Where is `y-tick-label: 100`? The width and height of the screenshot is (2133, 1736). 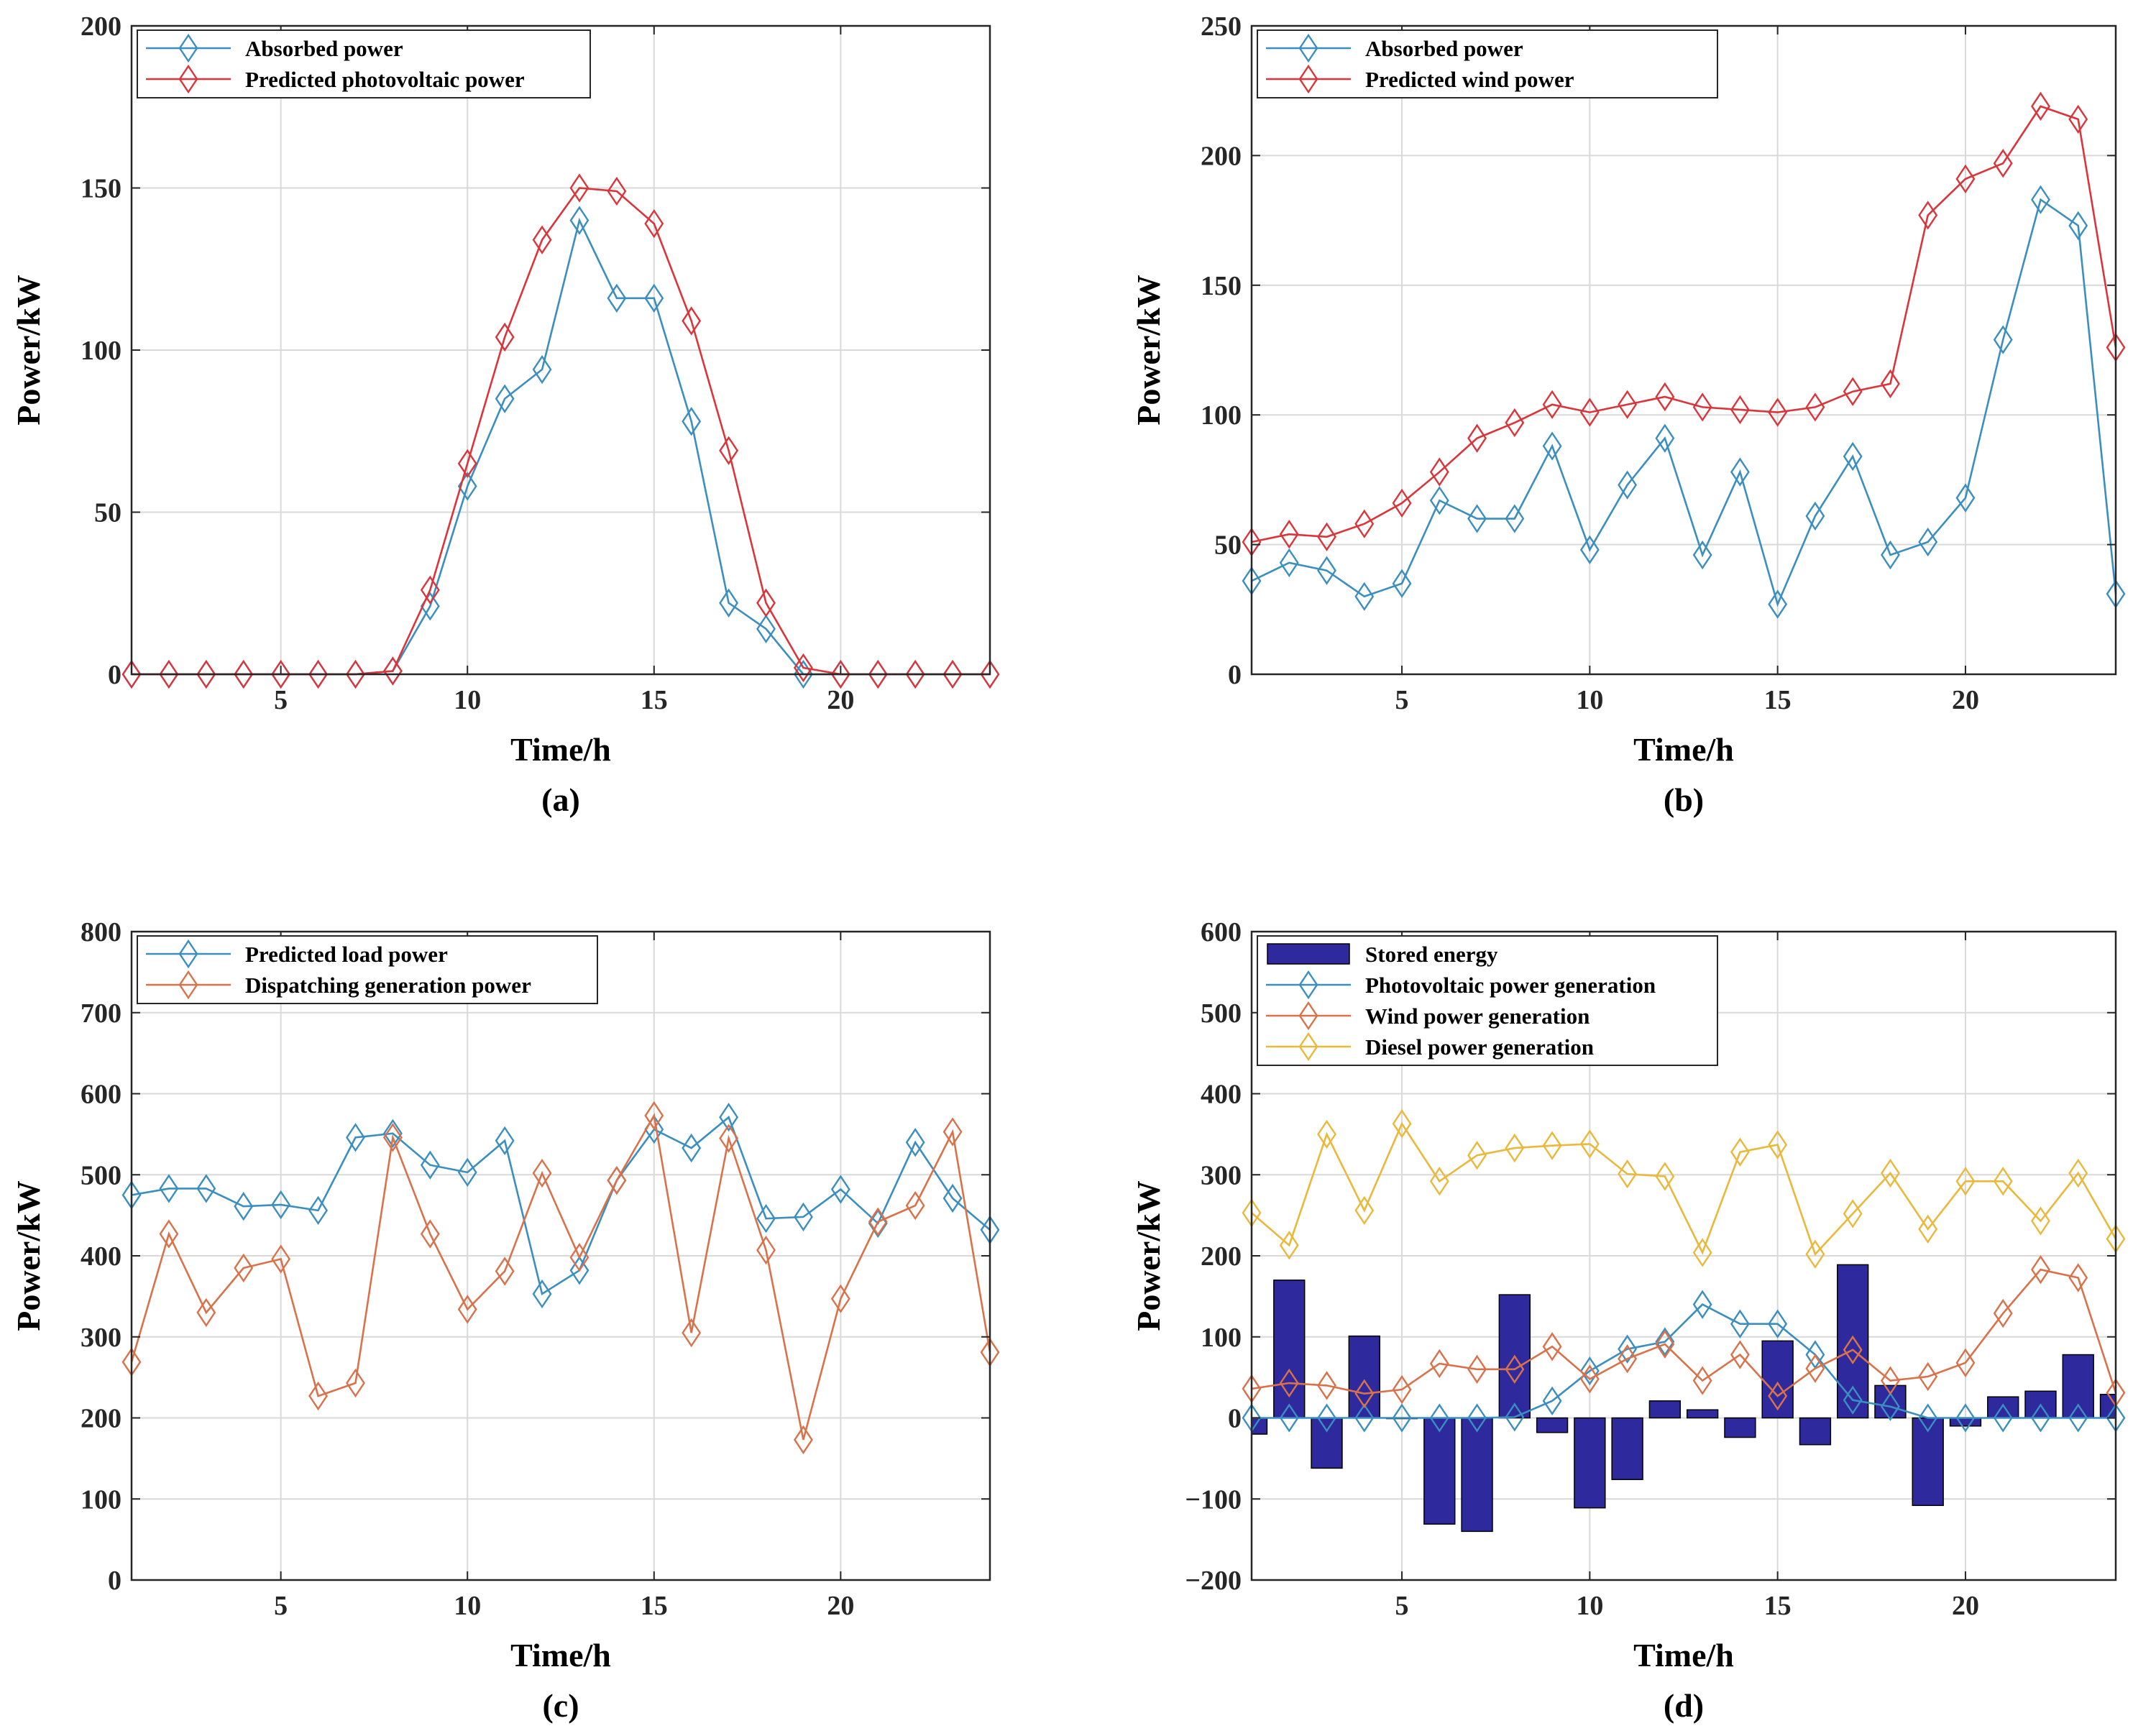
y-tick-label: 100 is located at coordinates (101, 1499).